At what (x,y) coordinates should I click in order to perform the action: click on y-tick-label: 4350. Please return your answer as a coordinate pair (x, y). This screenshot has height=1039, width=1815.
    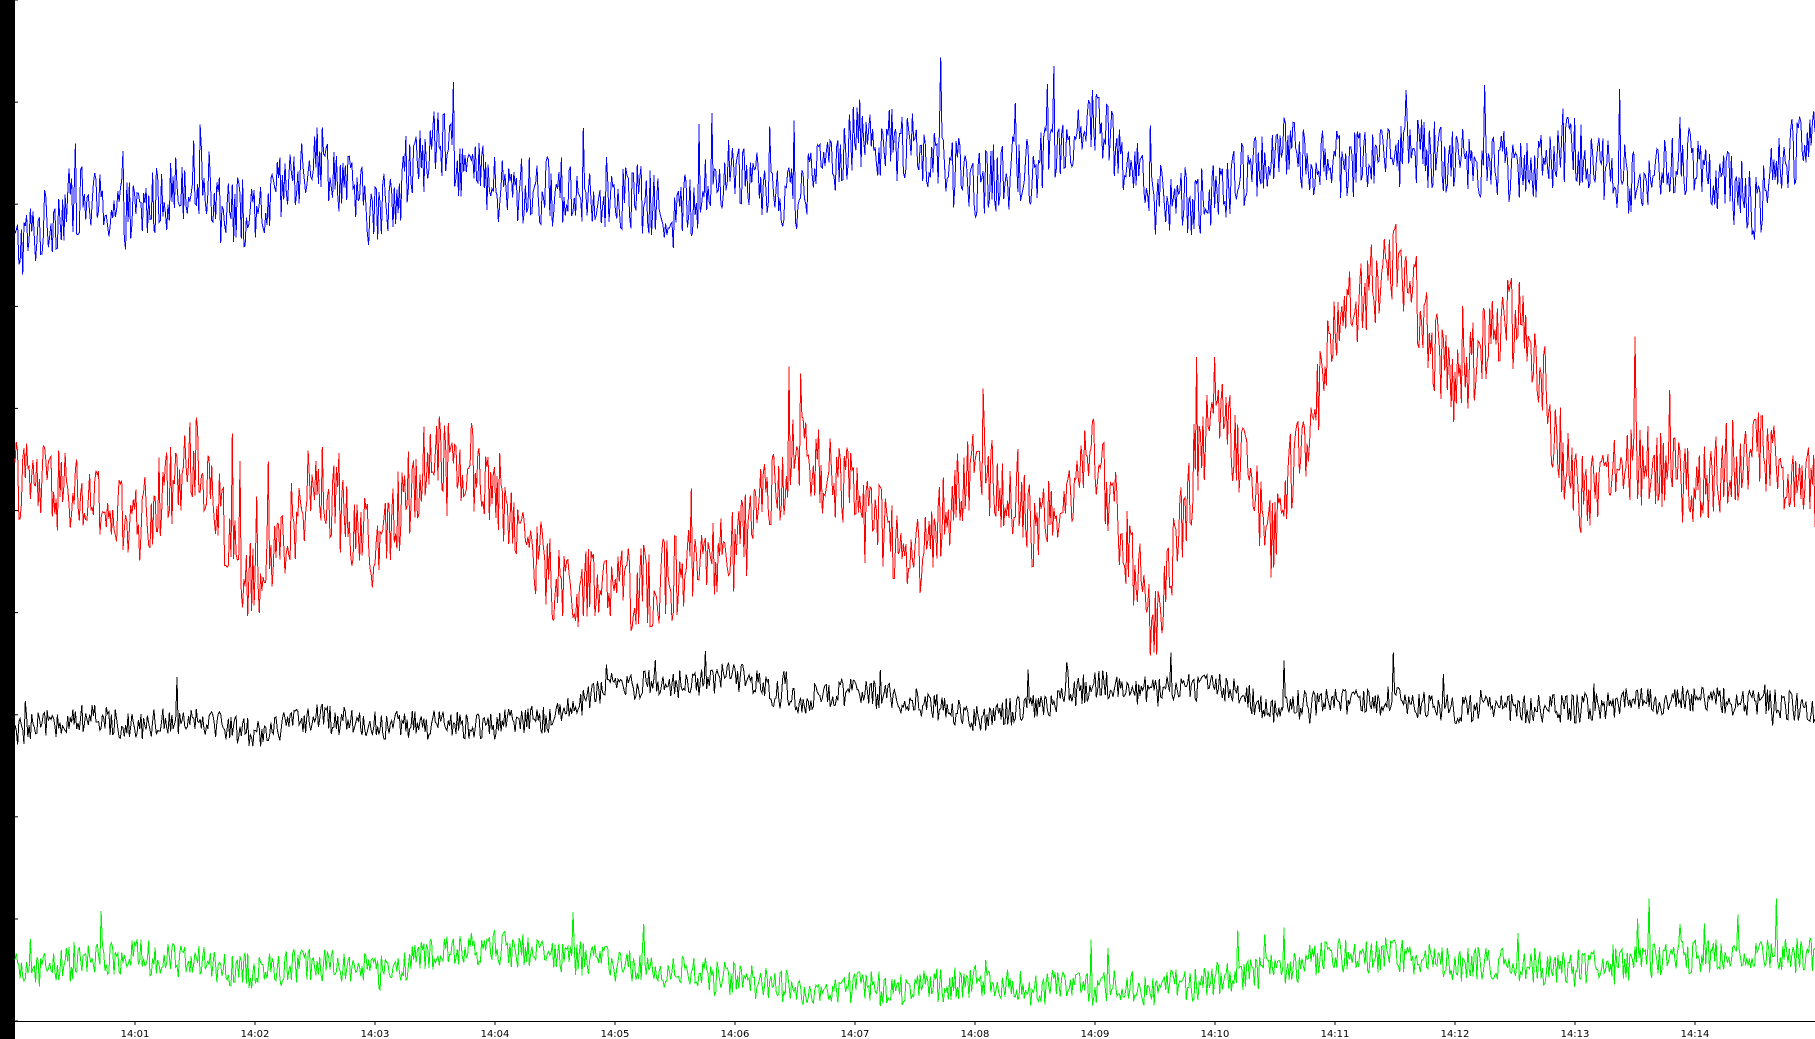
    Looking at the image, I should click on (7, 306).